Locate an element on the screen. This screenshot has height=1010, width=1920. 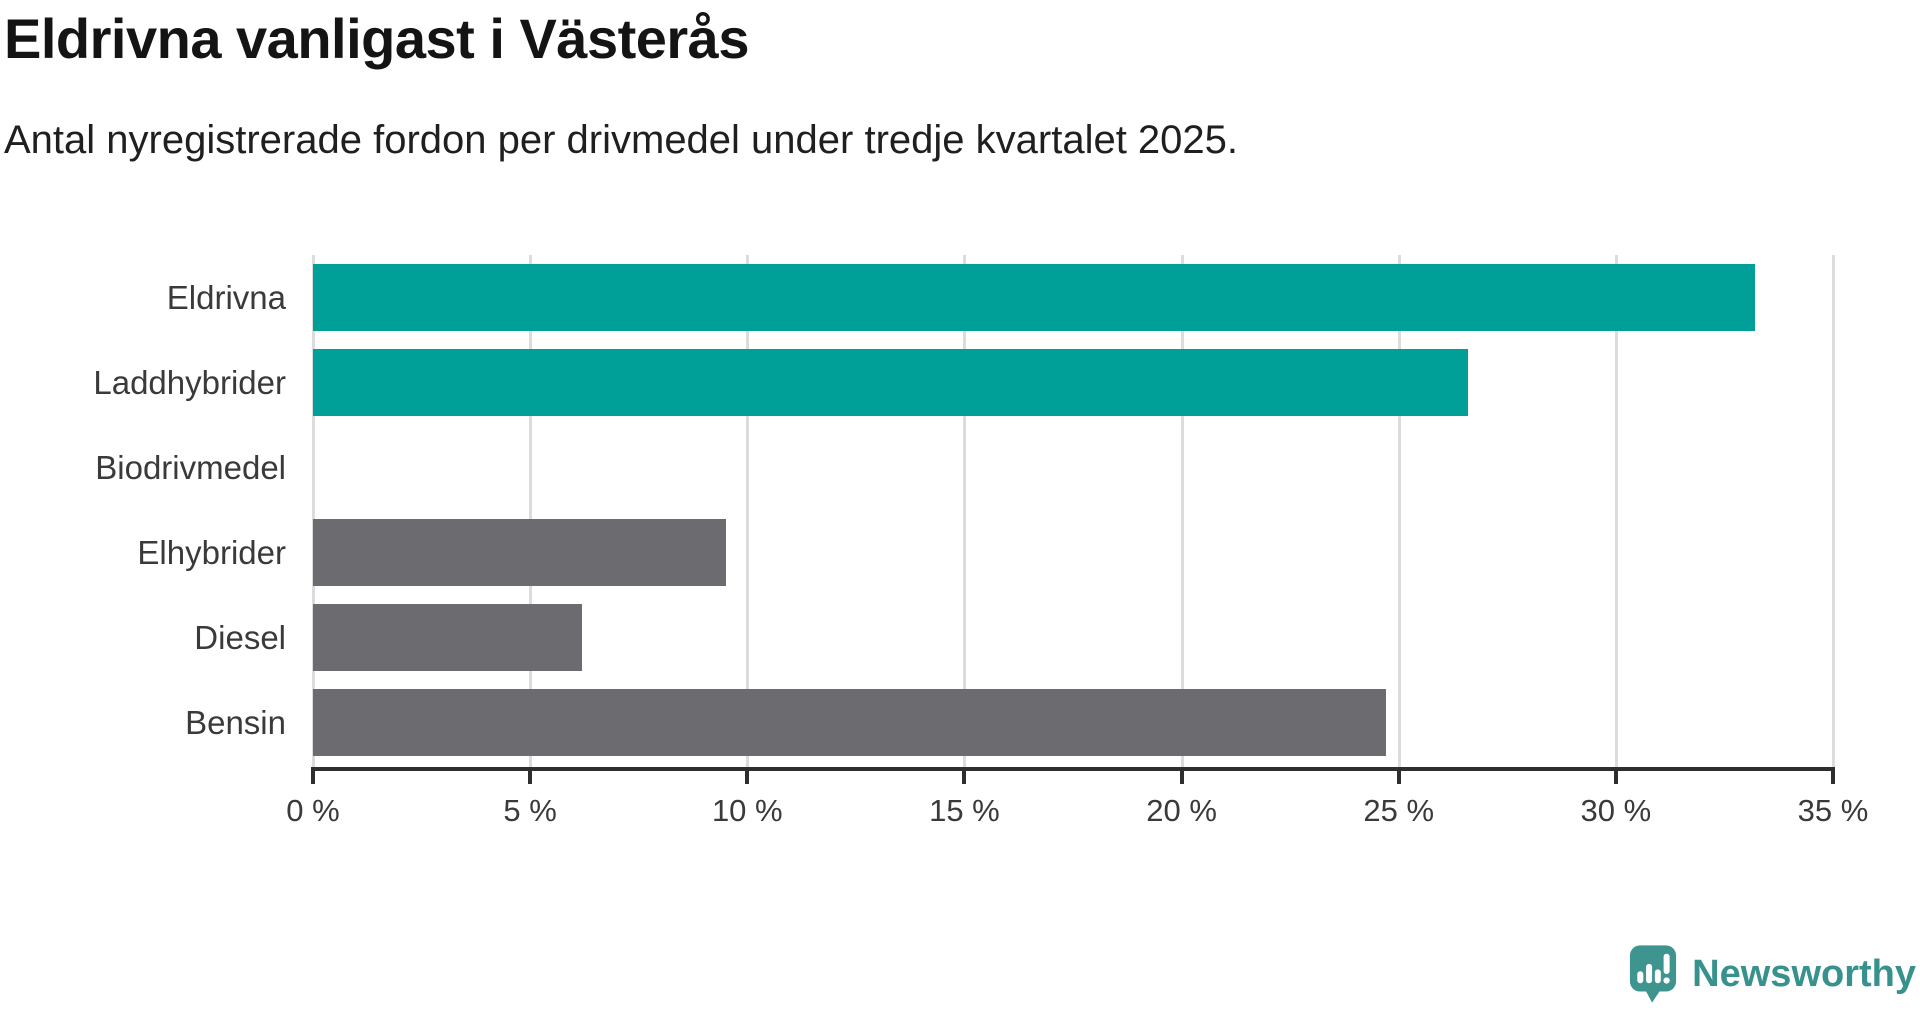
axis-tick-label-5: 5 % is located at coordinates (530, 810).